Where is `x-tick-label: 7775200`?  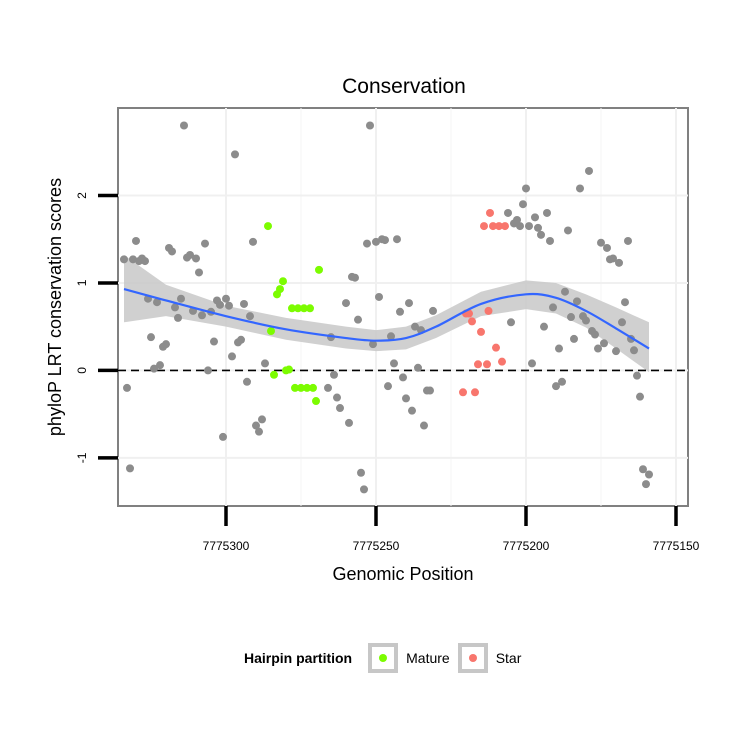 x-tick-label: 7775200 is located at coordinates (526, 546).